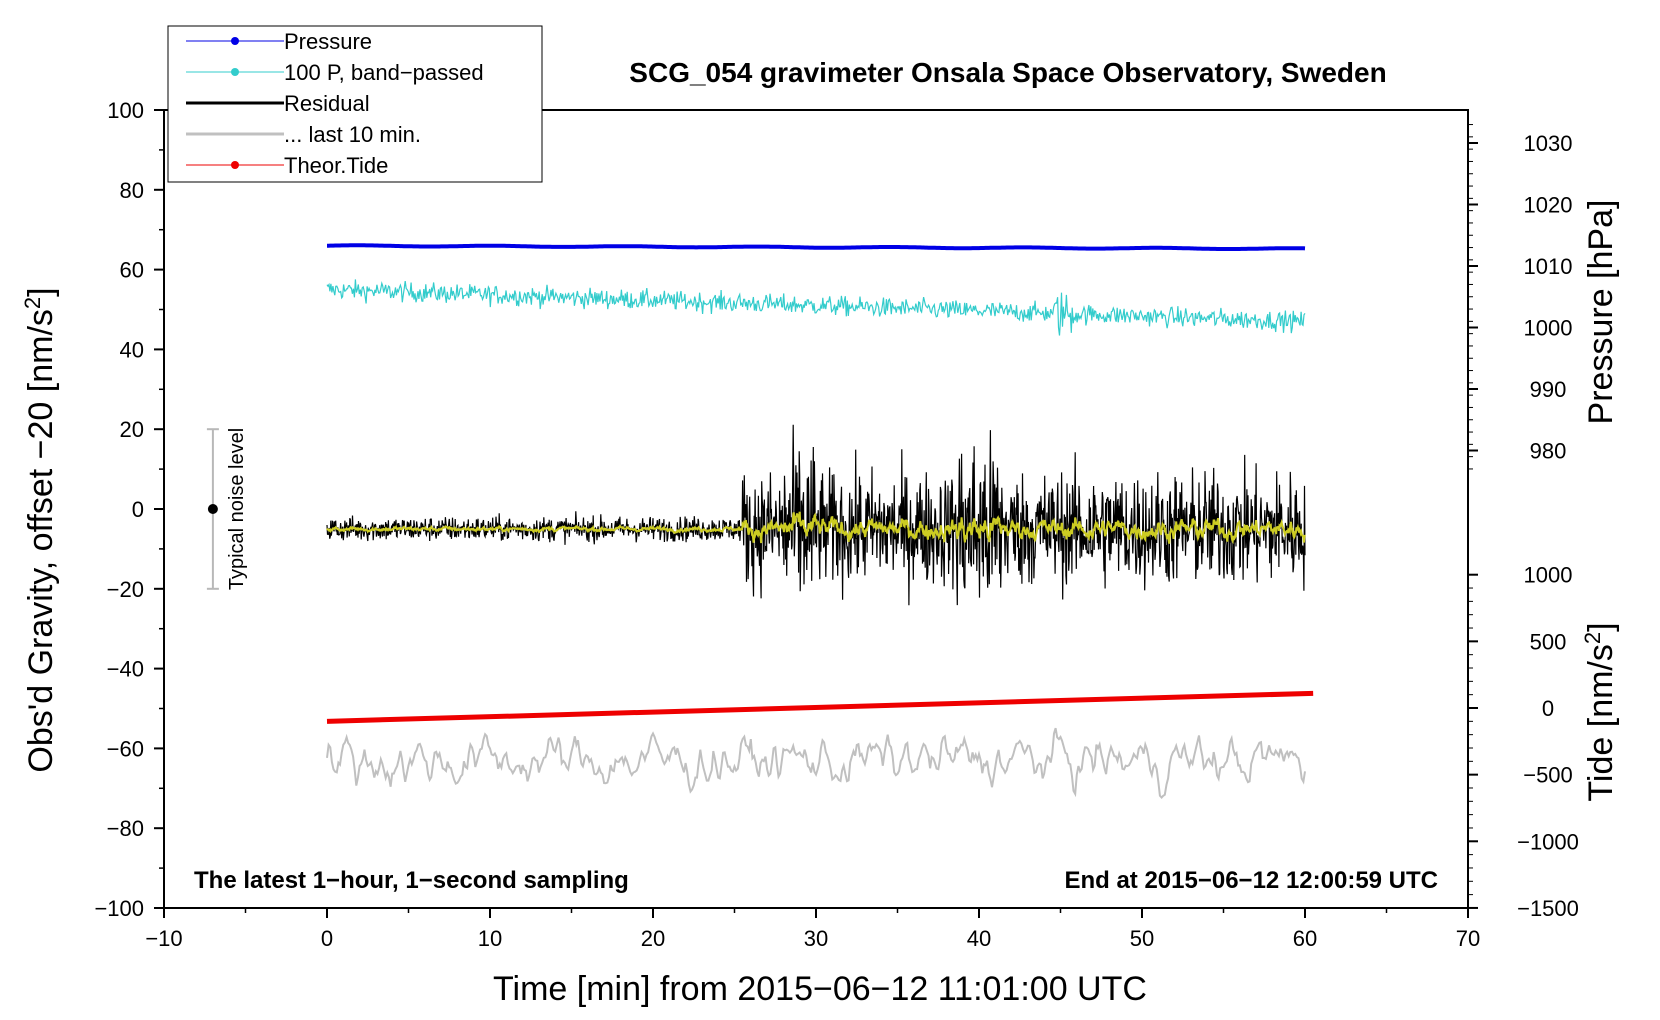 The width and height of the screenshot is (1660, 1020). What do you see at coordinates (653, 938) in the screenshot?
I see `x-tick-label: 20` at bounding box center [653, 938].